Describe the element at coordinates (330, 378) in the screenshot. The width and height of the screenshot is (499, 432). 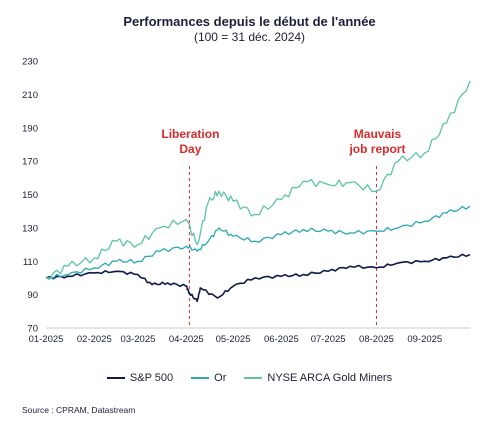
I see `legend-label-gold-miners: NYSE ARCA Gold Miners` at that location.